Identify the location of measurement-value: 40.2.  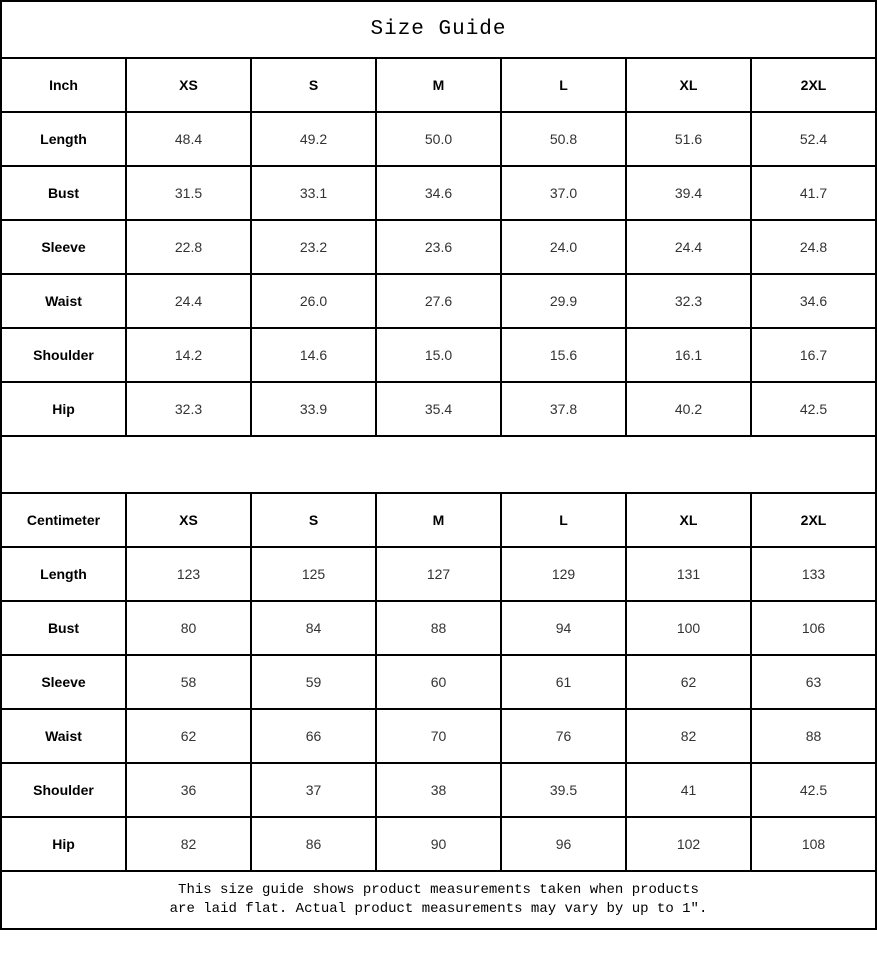
(688, 409).